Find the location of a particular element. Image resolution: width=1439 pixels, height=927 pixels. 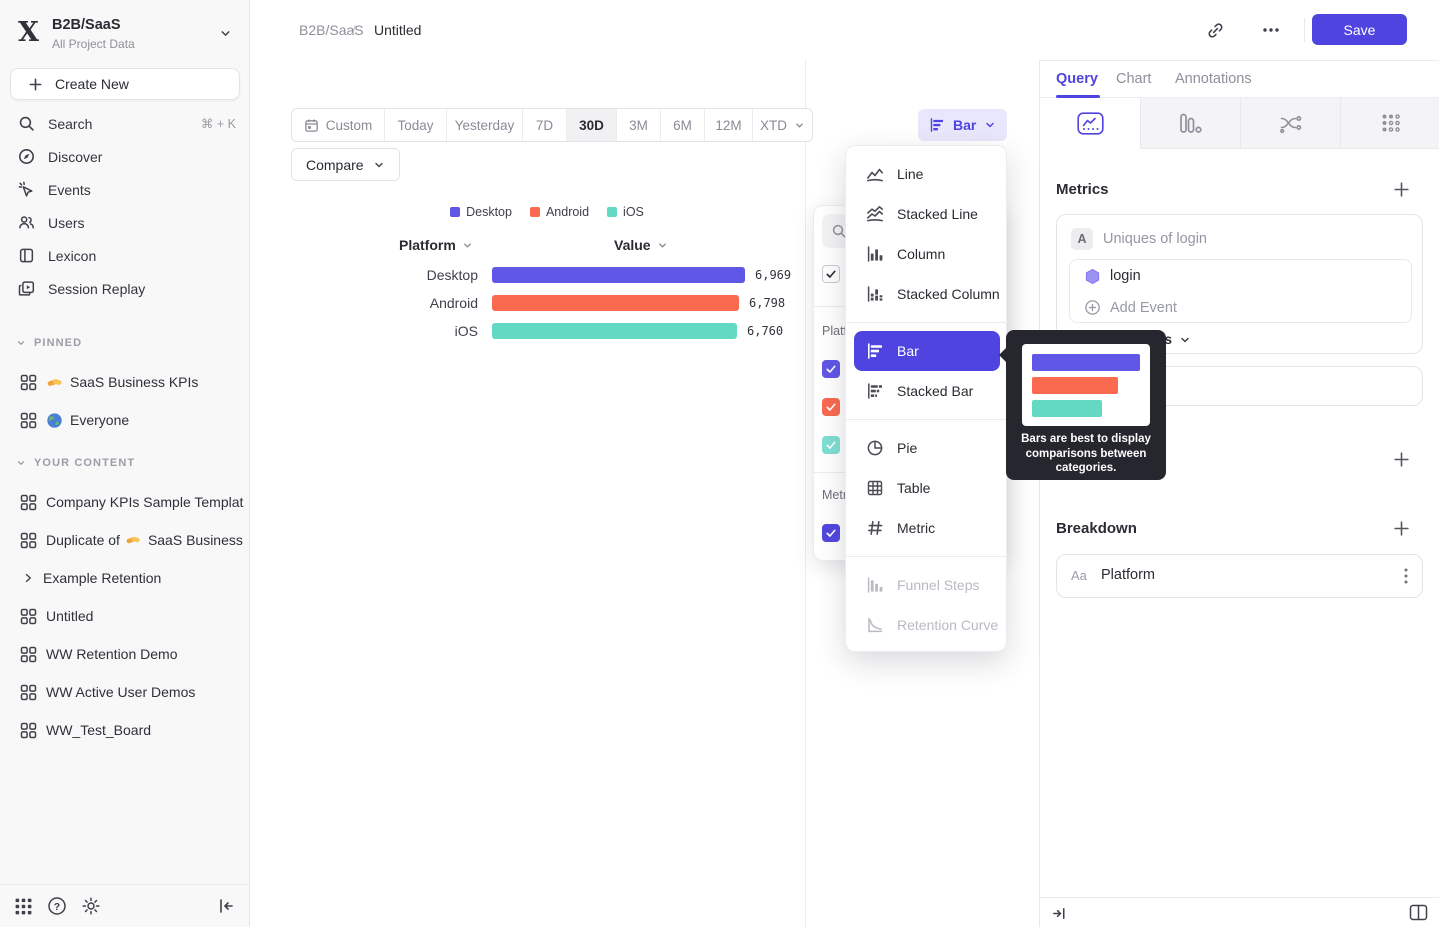

series-checkbox-android is located at coordinates (831, 407).